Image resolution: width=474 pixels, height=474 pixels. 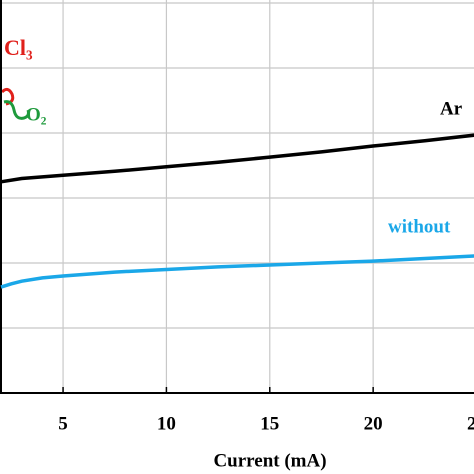 What do you see at coordinates (470, 423) in the screenshot?
I see `x-tick-label: 25` at bounding box center [470, 423].